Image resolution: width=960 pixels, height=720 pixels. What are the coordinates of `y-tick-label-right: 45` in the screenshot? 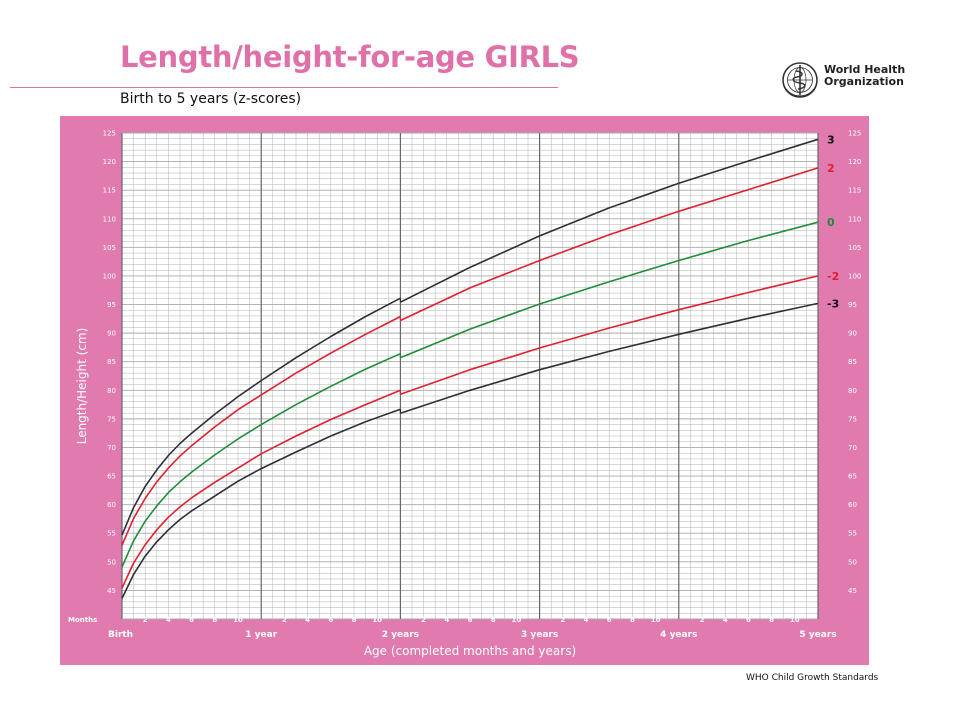 It's located at (852, 591).